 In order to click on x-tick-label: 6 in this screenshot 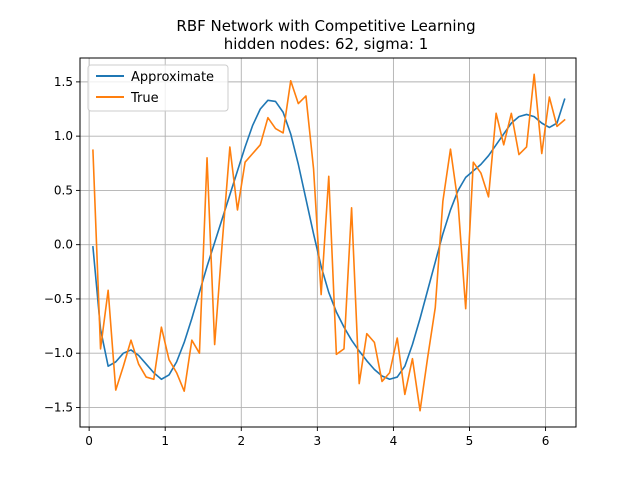, I will do `click(546, 441)`.